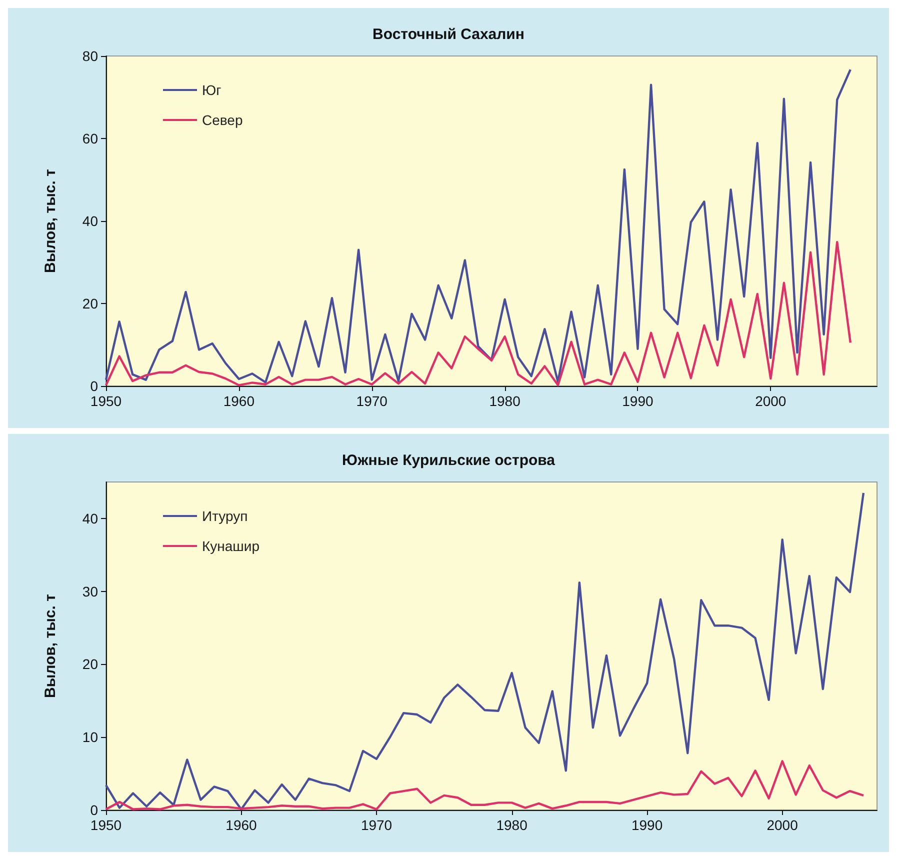  I want to click on legend-label: Итуруп, so click(225, 516).